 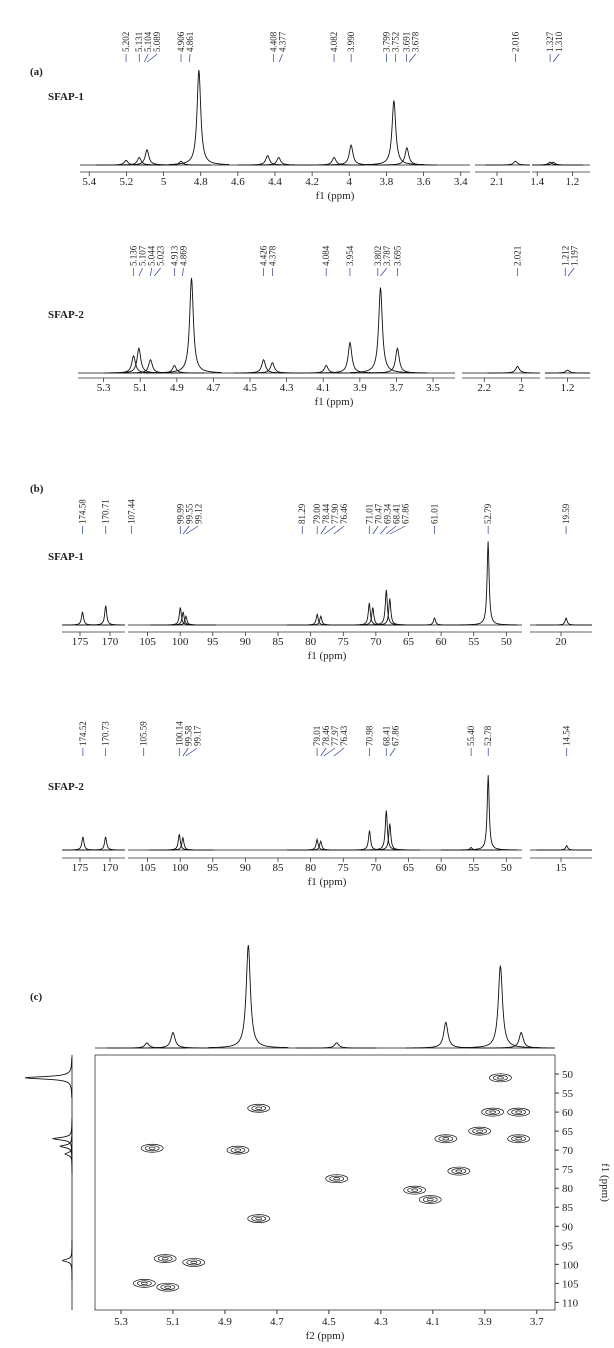 What do you see at coordinates (126, 42) in the screenshot?
I see `peak-label: 5.202` at bounding box center [126, 42].